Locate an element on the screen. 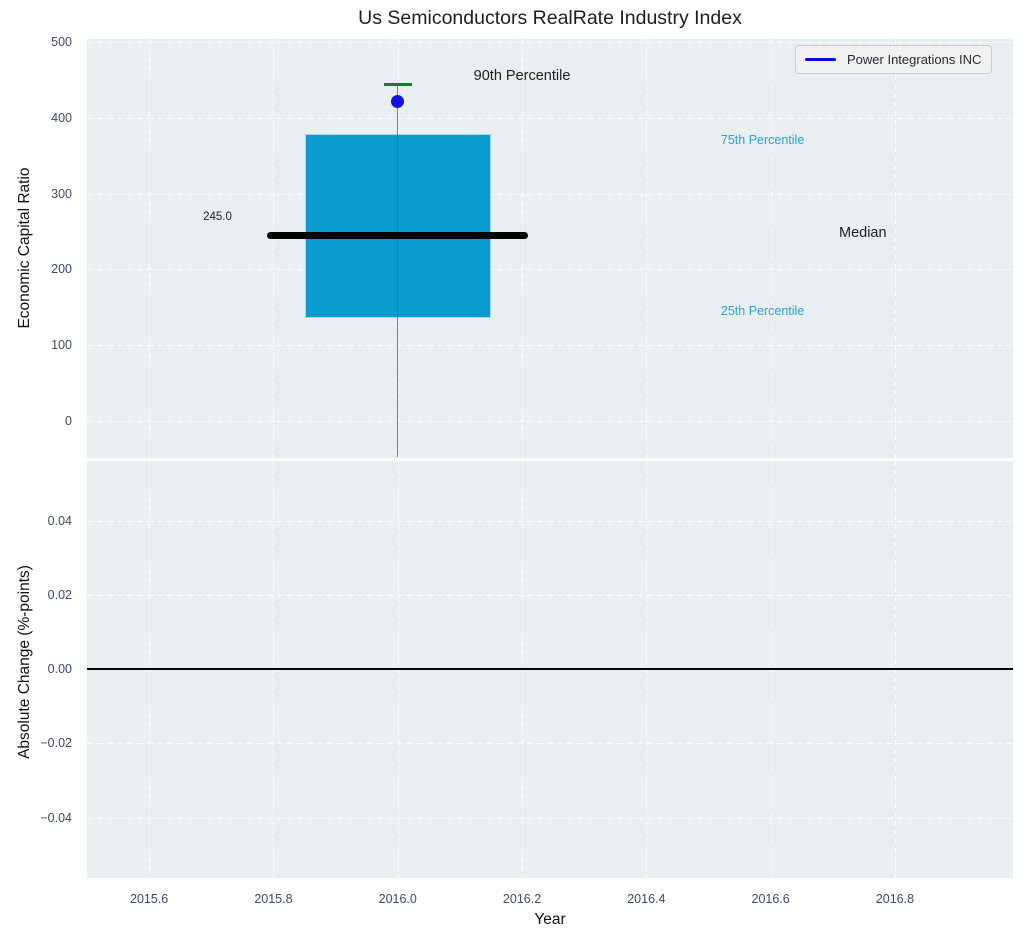 This screenshot has height=940, width=1025. y-tick-label-bottom: −0.04 is located at coordinates (56, 817).